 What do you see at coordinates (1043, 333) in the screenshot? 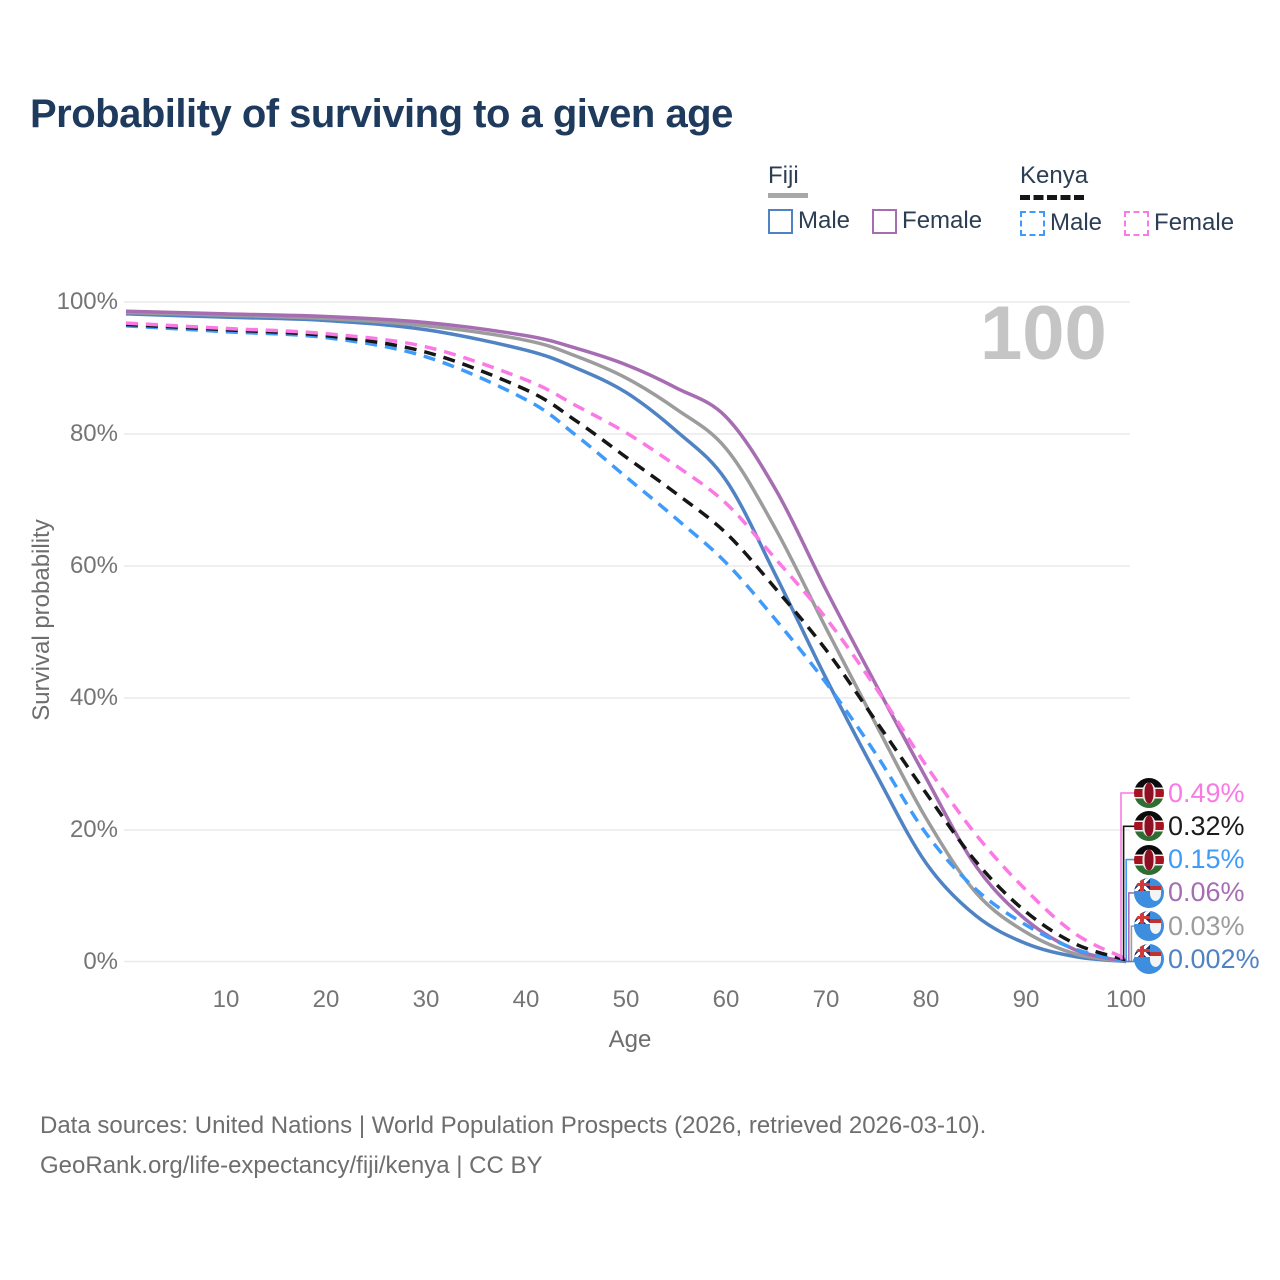
I see `hovered-age-watermark: 100` at bounding box center [1043, 333].